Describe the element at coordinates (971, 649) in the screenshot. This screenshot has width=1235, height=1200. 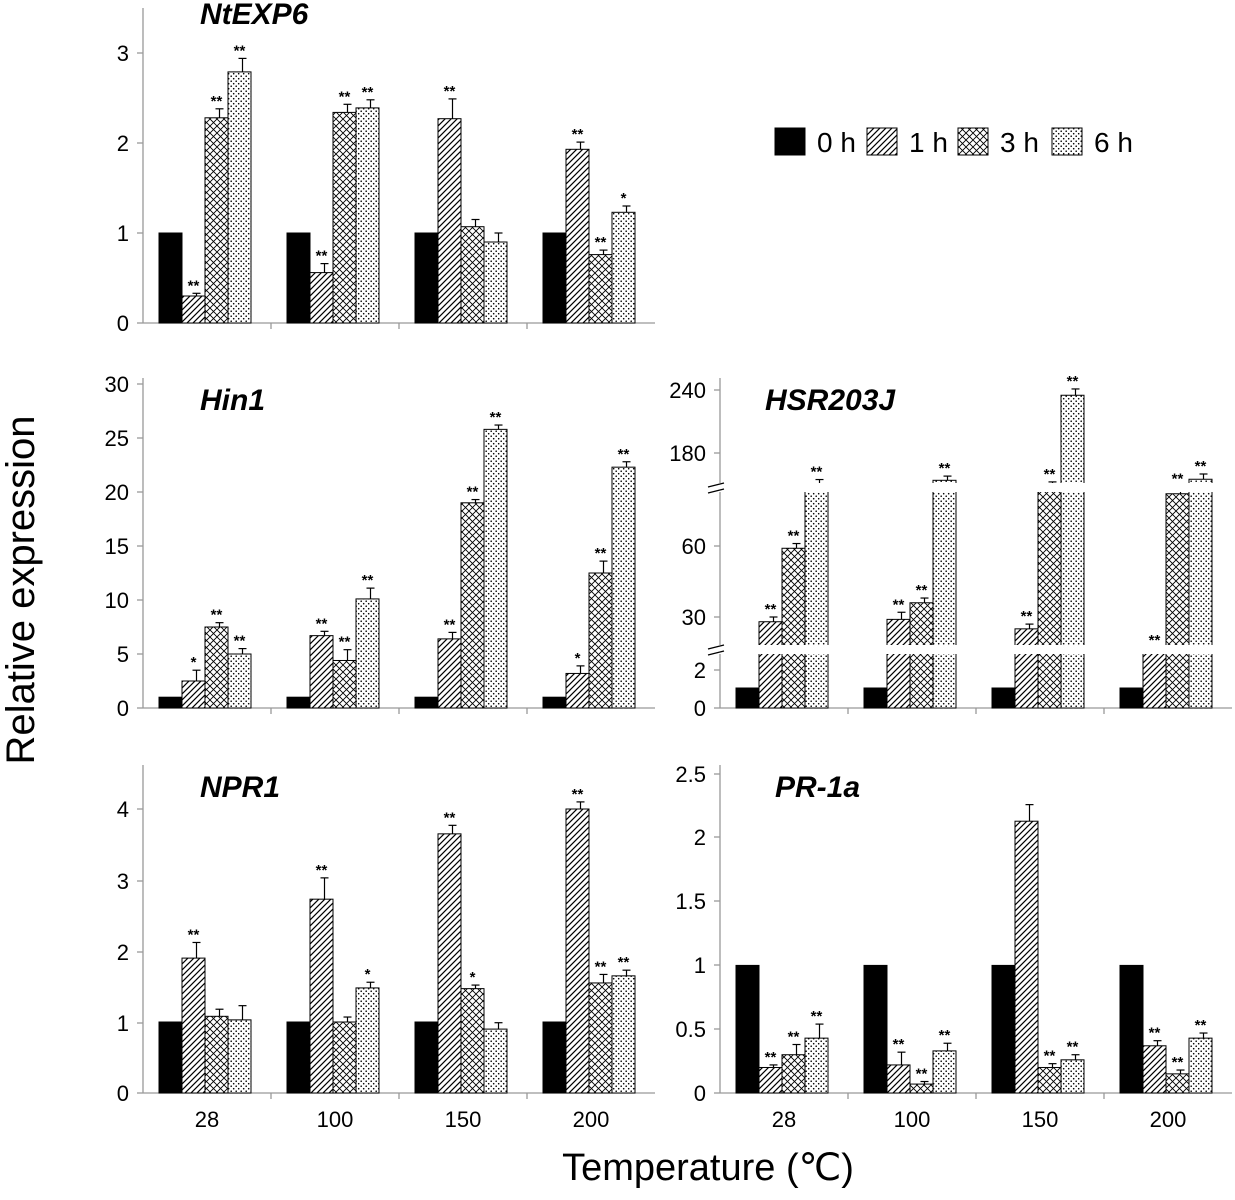
I see `axis-break-gap` at that location.